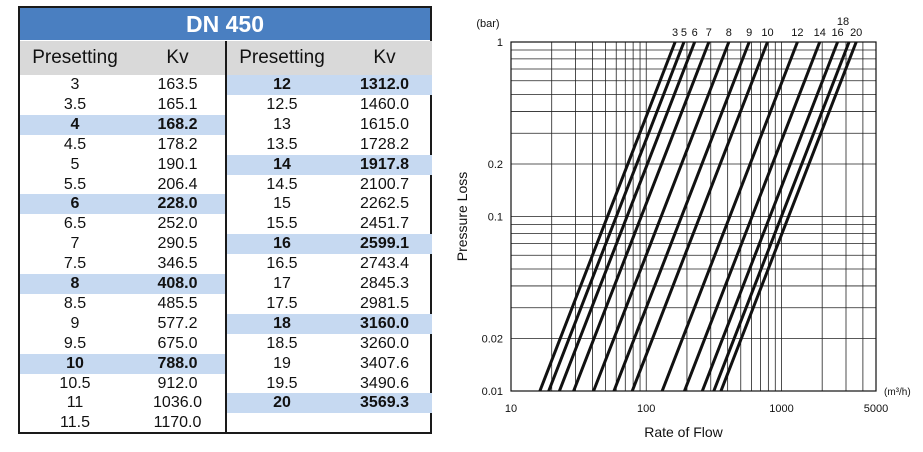 The height and width of the screenshot is (452, 923). Describe the element at coordinates (177, 323) in the screenshot. I see `kv-cell: 577.2` at that location.